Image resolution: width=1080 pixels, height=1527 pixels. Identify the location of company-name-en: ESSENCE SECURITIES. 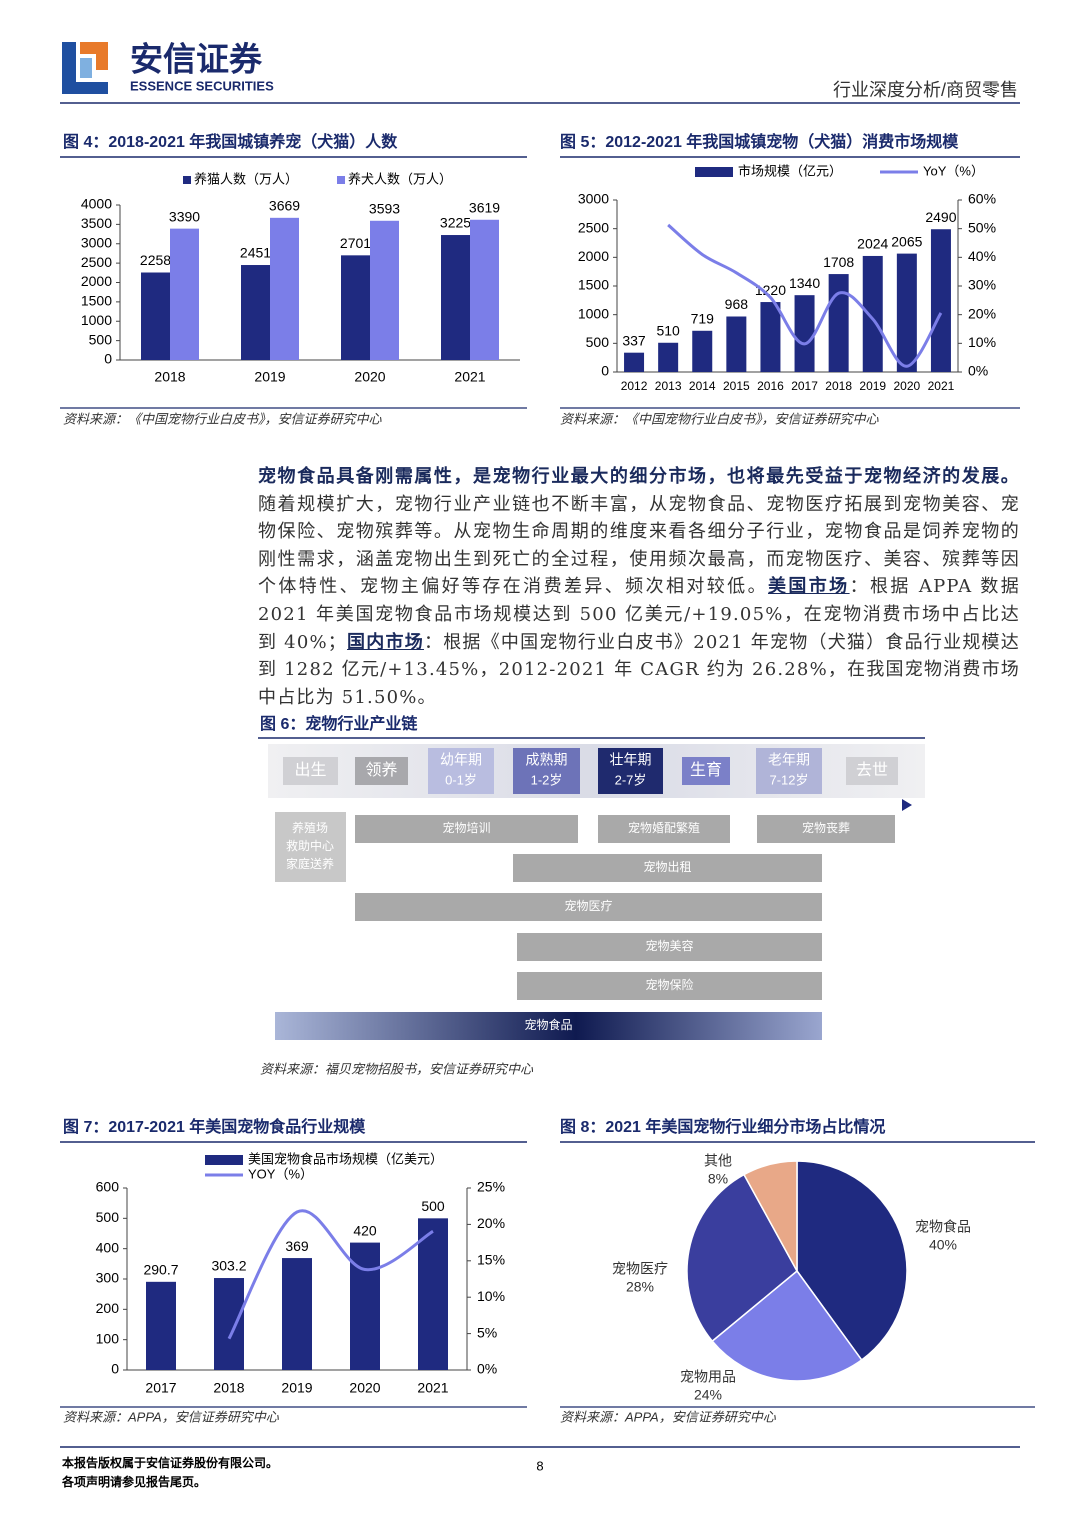
(202, 85).